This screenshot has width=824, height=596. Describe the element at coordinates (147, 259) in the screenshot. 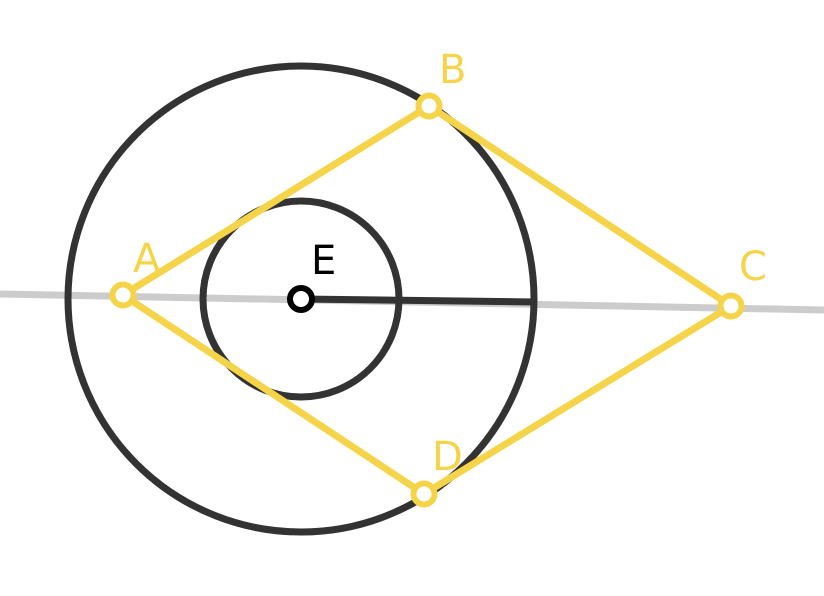

I see `point-a-label: A` at that location.